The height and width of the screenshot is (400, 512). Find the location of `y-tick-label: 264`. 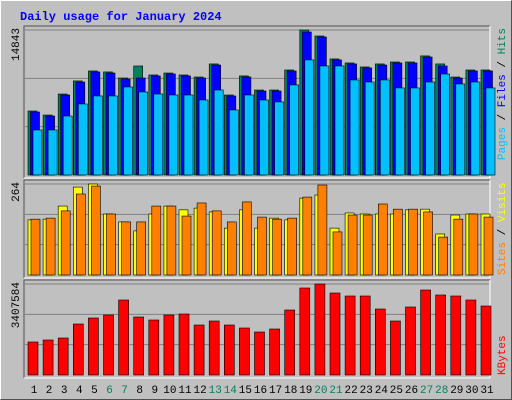

y-tick-label: 264 is located at coordinates (17, 192).